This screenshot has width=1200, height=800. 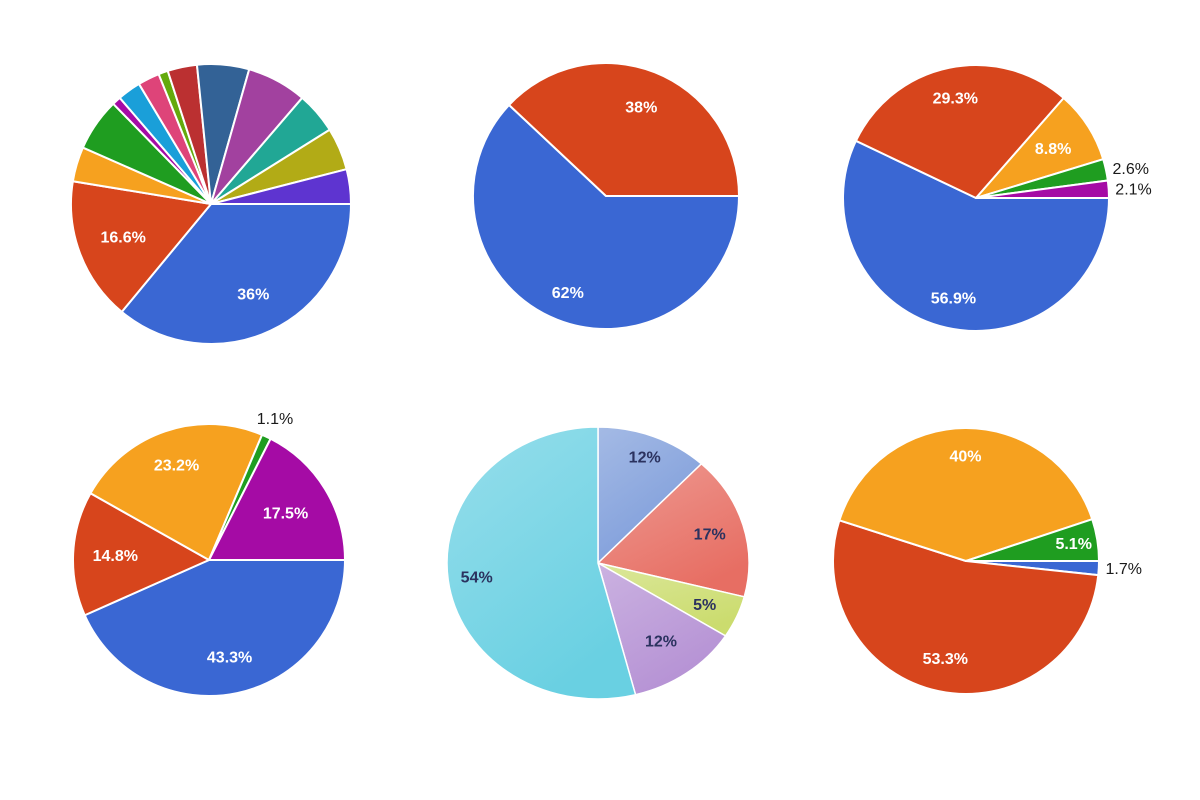 What do you see at coordinates (477, 577) in the screenshot?
I see `pie-bottom-middle-label-5: 54%` at bounding box center [477, 577].